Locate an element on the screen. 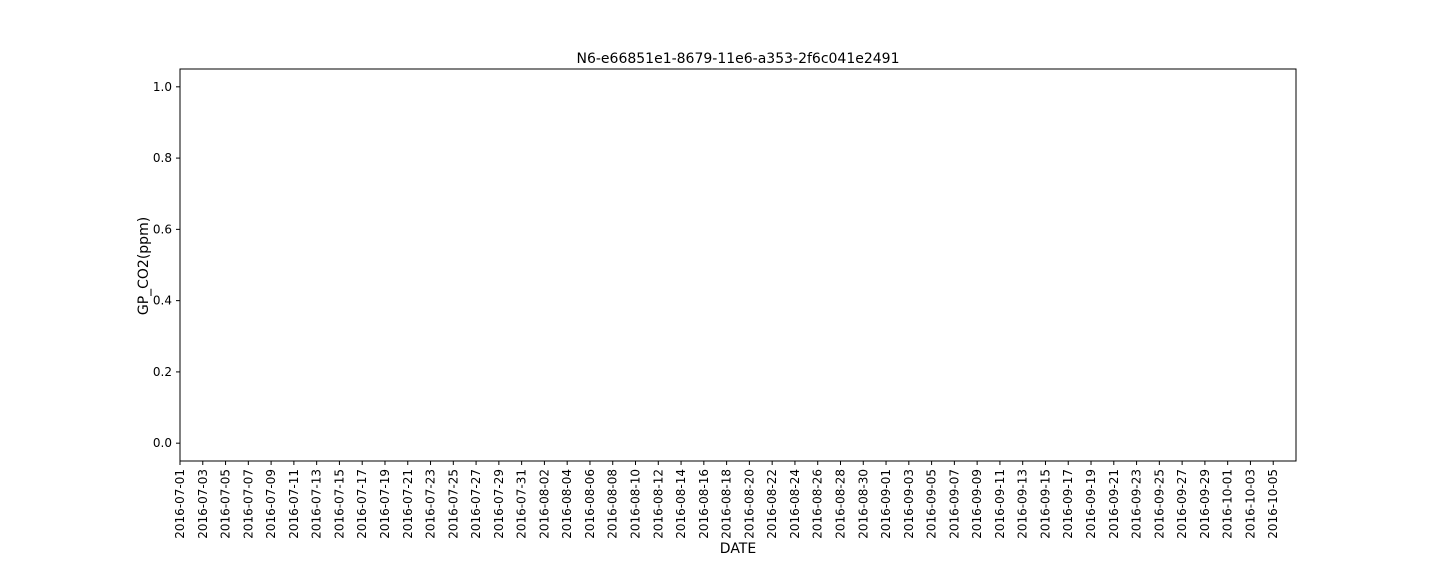 Image resolution: width=1440 pixels, height=576 pixels. x-tick-label: 2016-07-19 is located at coordinates (385, 504).